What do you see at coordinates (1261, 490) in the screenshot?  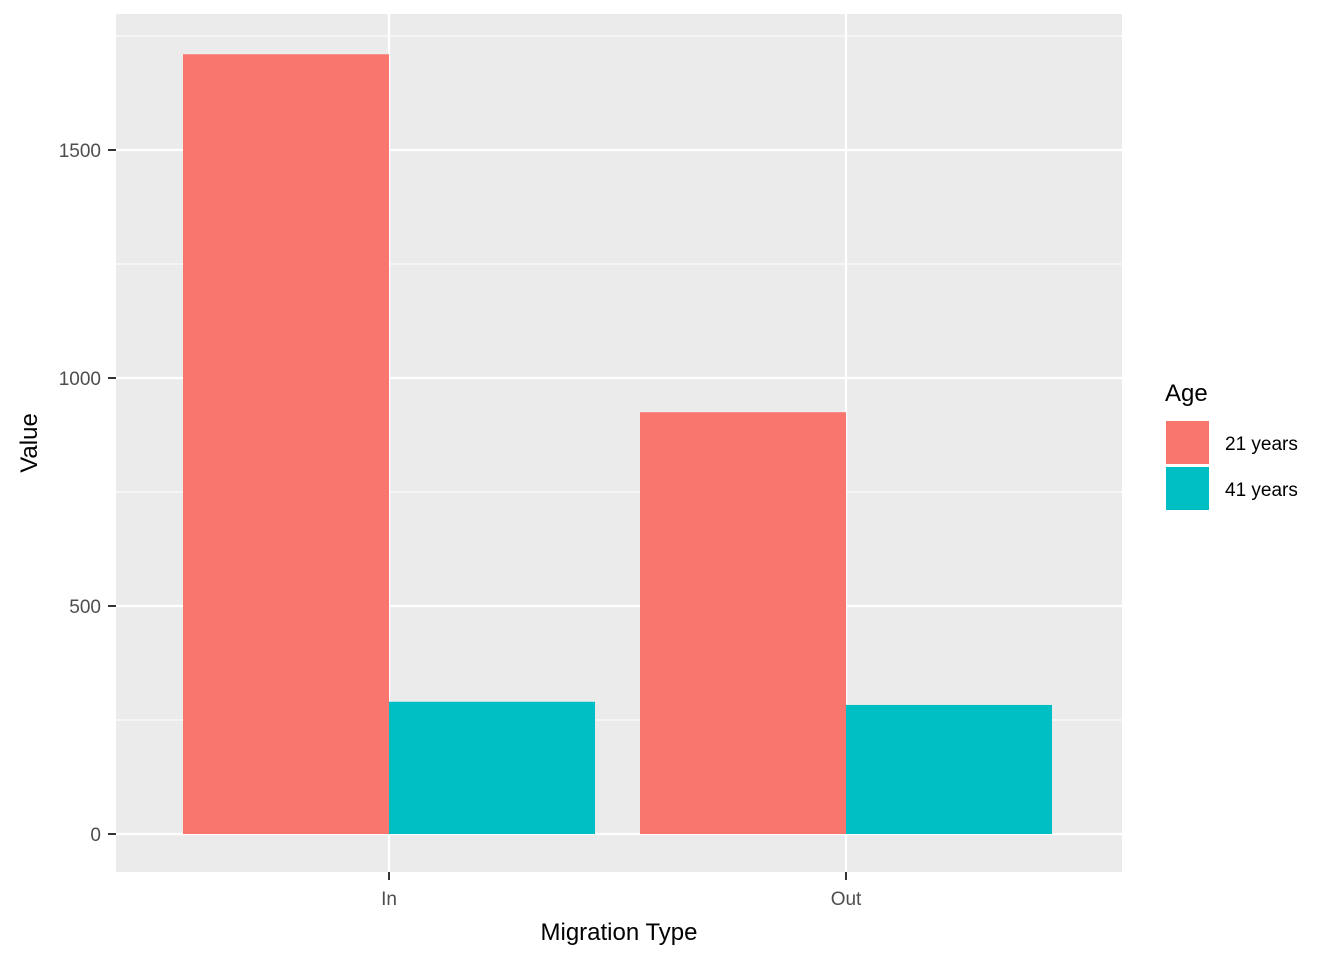 I see `legend-label: 41 years` at bounding box center [1261, 490].